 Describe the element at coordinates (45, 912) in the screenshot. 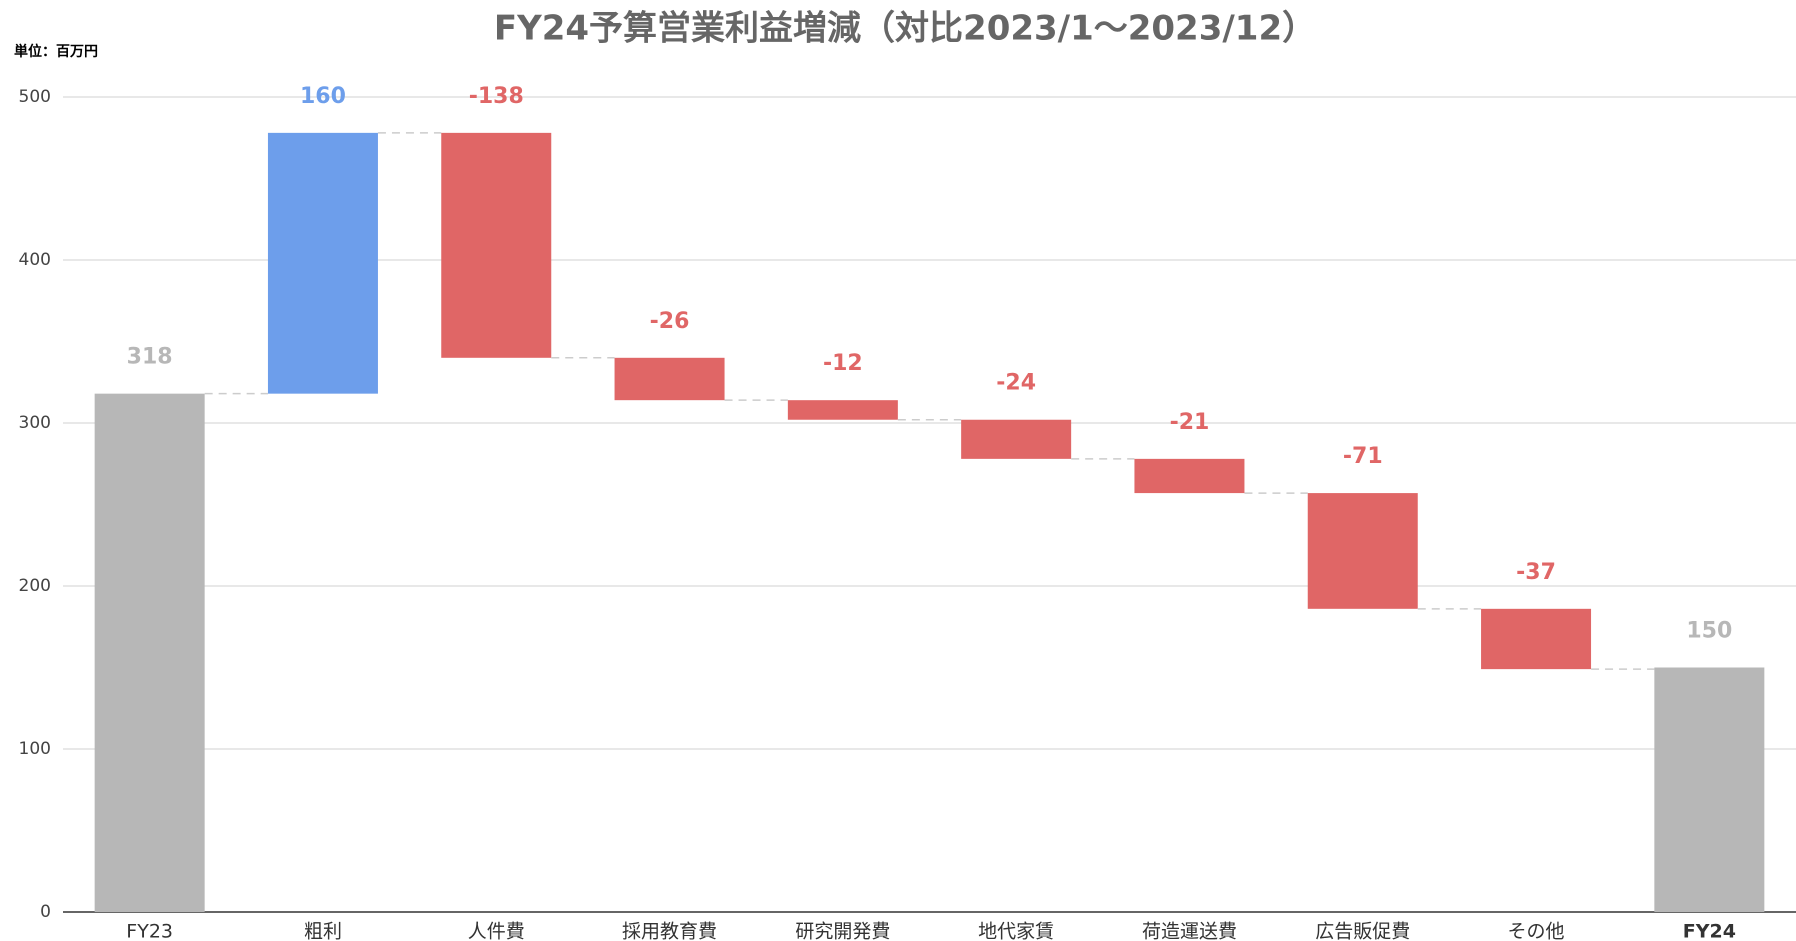

I see `y-tick-label: 0` at that location.